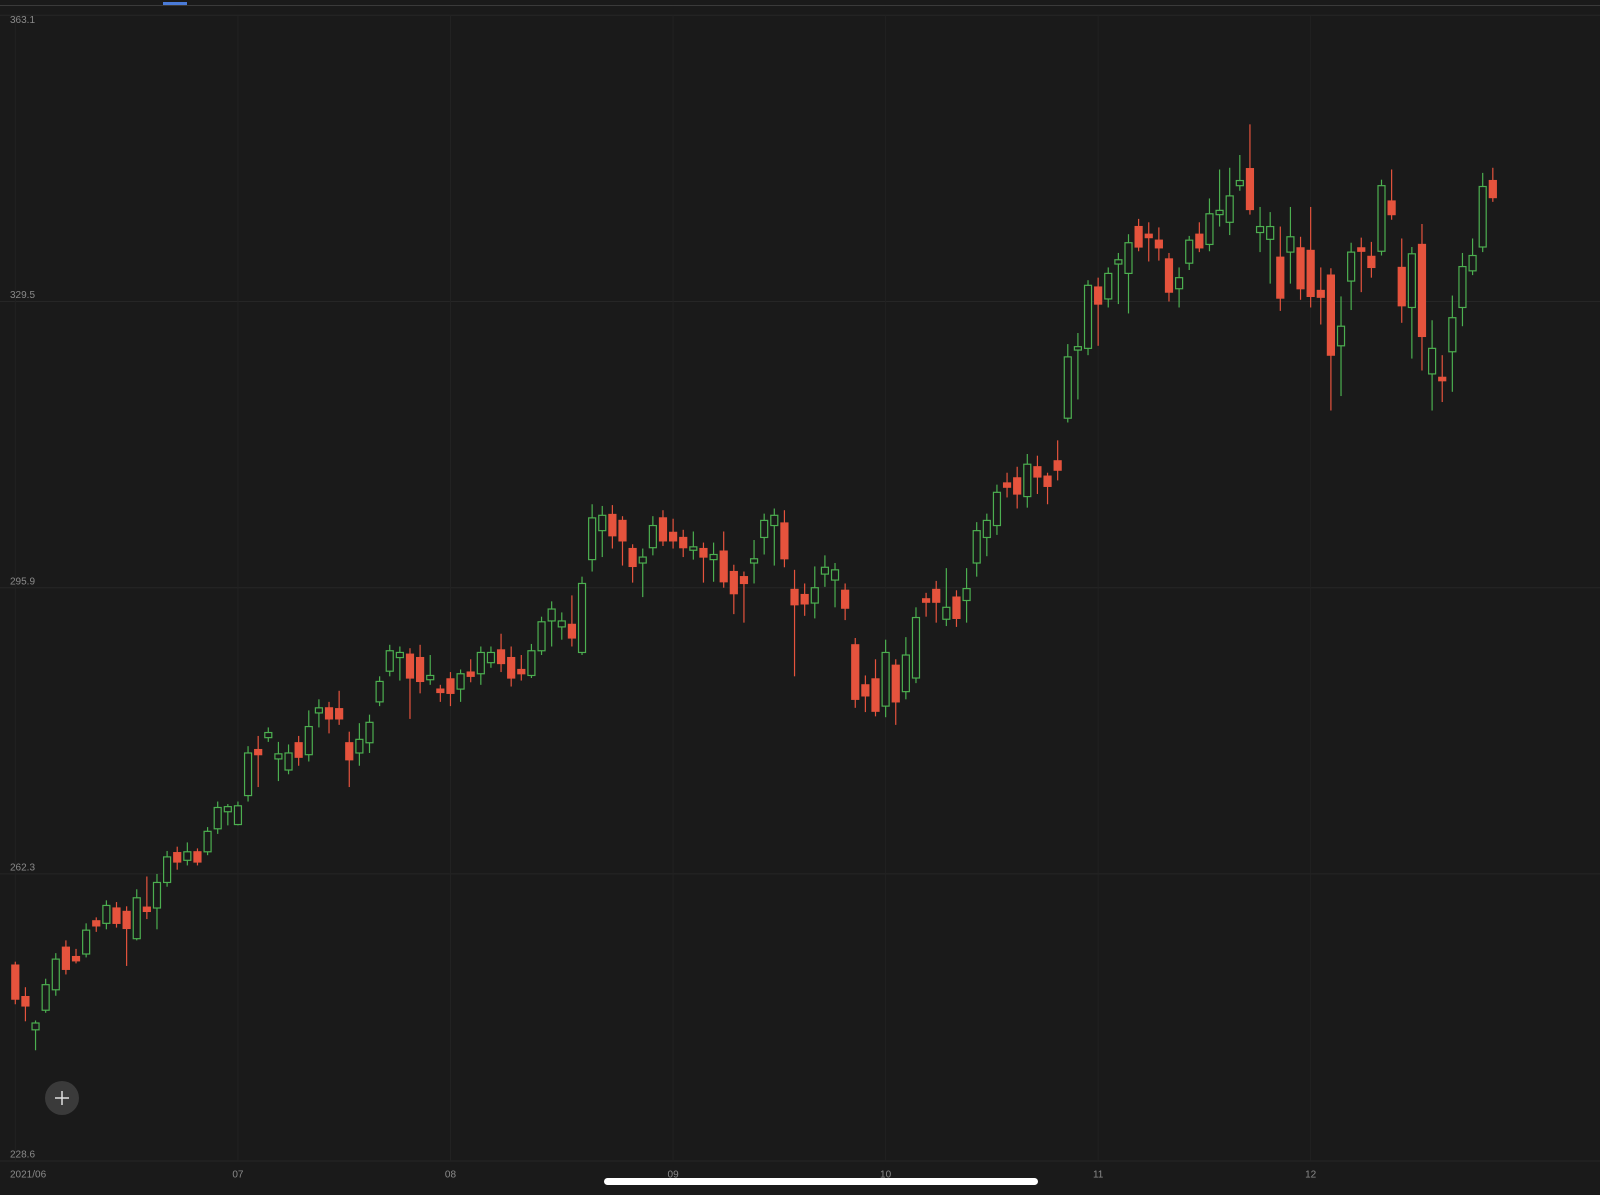 Image resolution: width=1600 pixels, height=1195 pixels. Describe the element at coordinates (451, 1175) in the screenshot. I see `x-tick-label: 08` at that location.